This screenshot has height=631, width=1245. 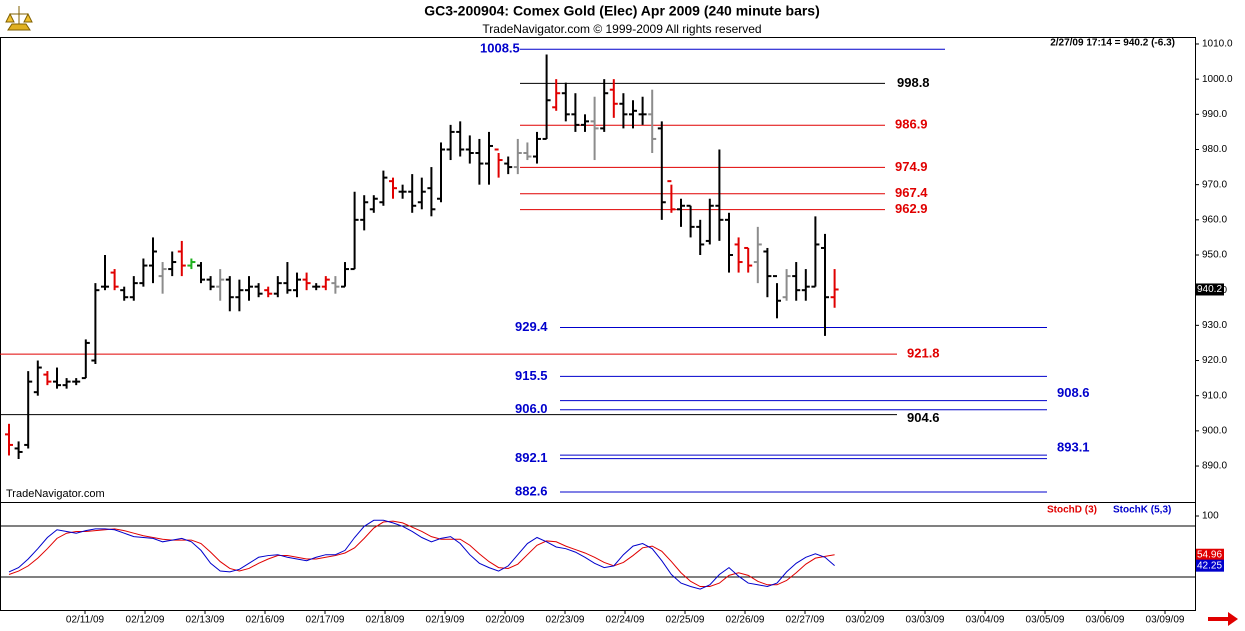 I want to click on level-label: 908.6, so click(x=1073, y=392).